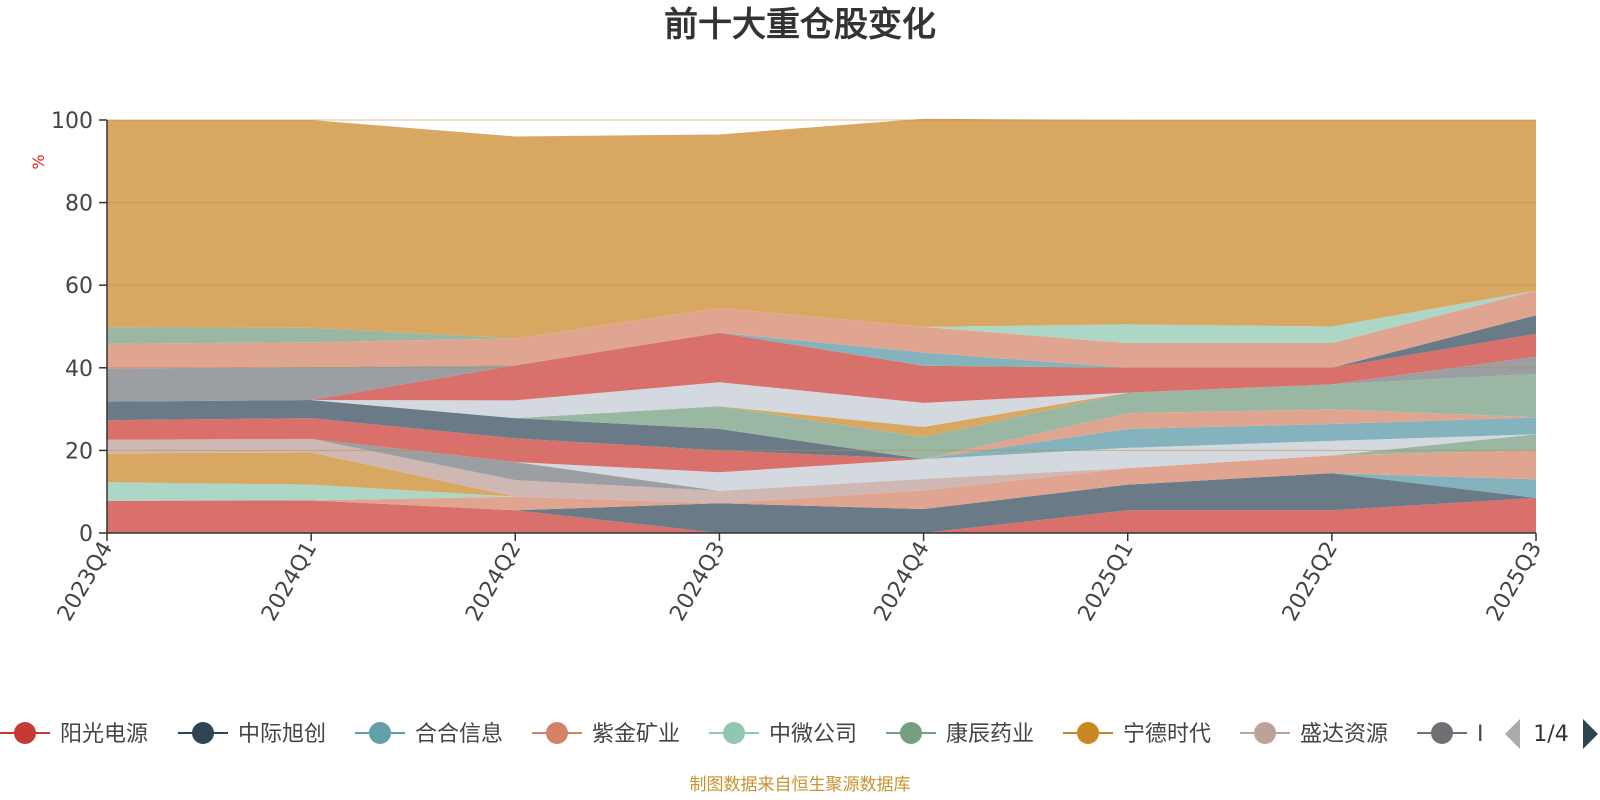 This screenshot has width=1600, height=800. What do you see at coordinates (1480, 734) in the screenshot?
I see `legend-label: I` at bounding box center [1480, 734].